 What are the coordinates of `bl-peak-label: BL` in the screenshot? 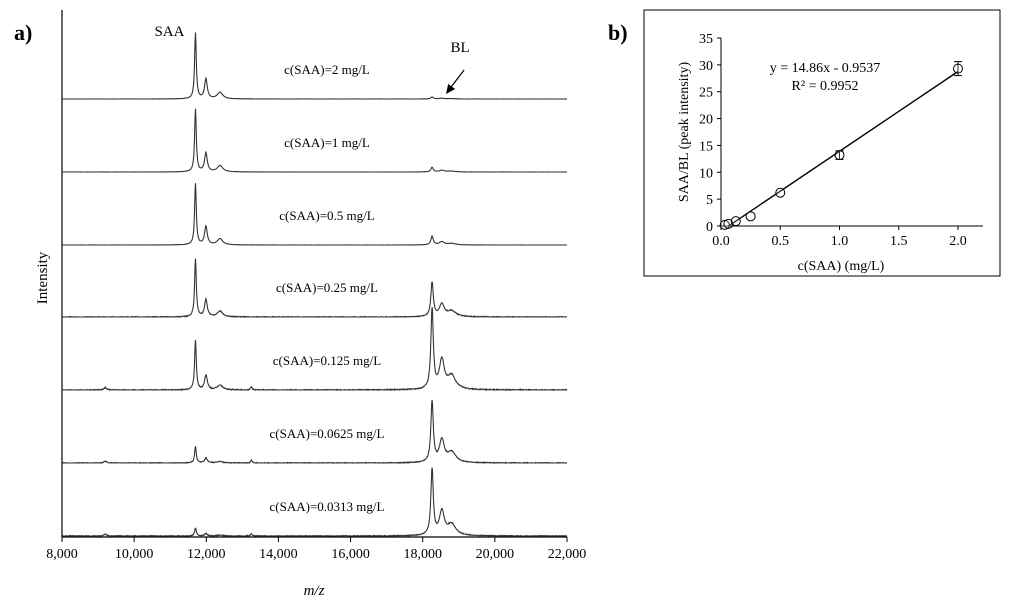 It's located at (460, 48).